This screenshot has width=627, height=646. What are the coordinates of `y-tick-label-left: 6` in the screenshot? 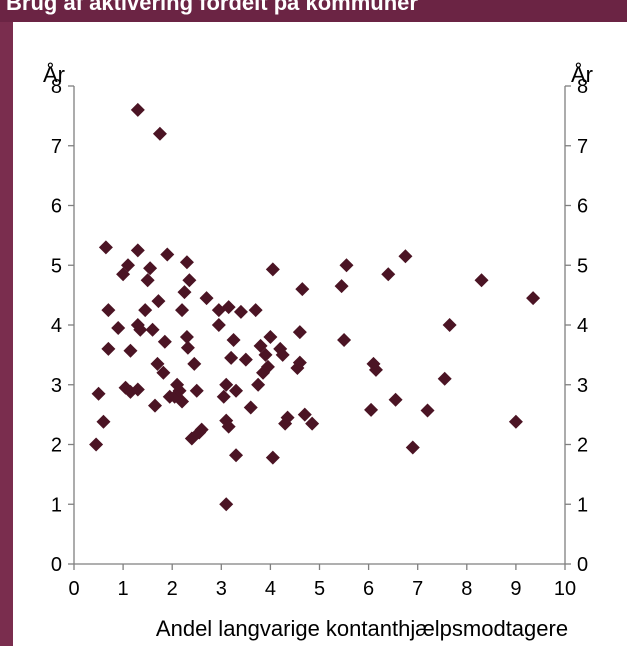 It's located at (56, 207).